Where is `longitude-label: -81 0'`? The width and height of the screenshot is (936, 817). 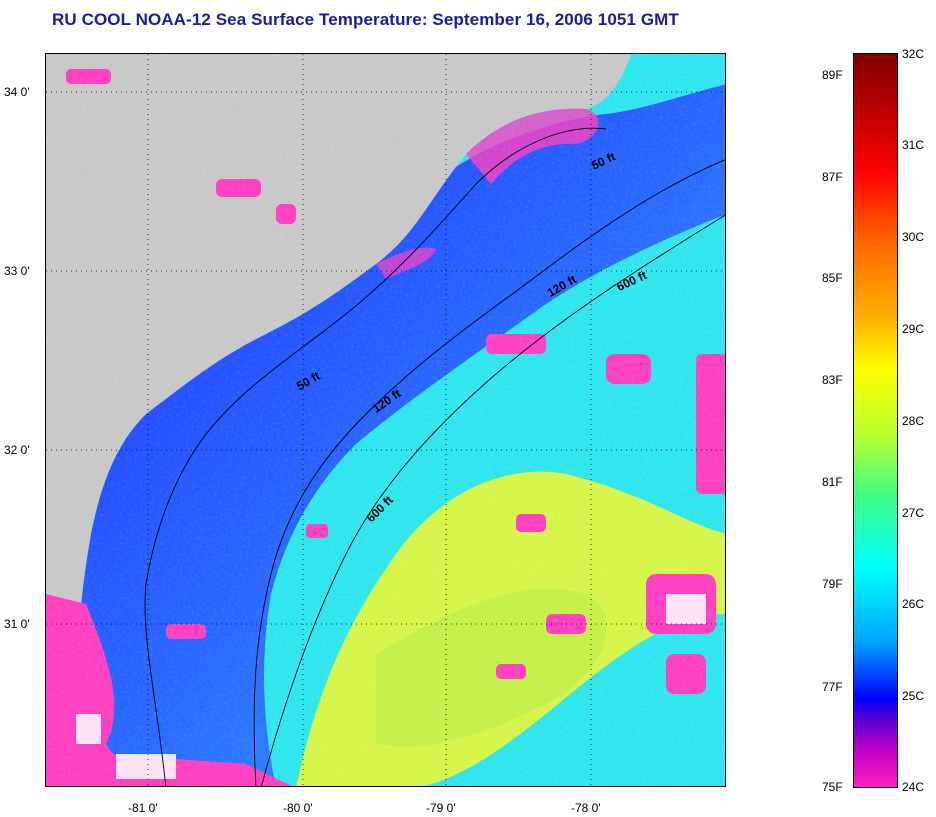 longitude-label: -81 0' is located at coordinates (143, 808).